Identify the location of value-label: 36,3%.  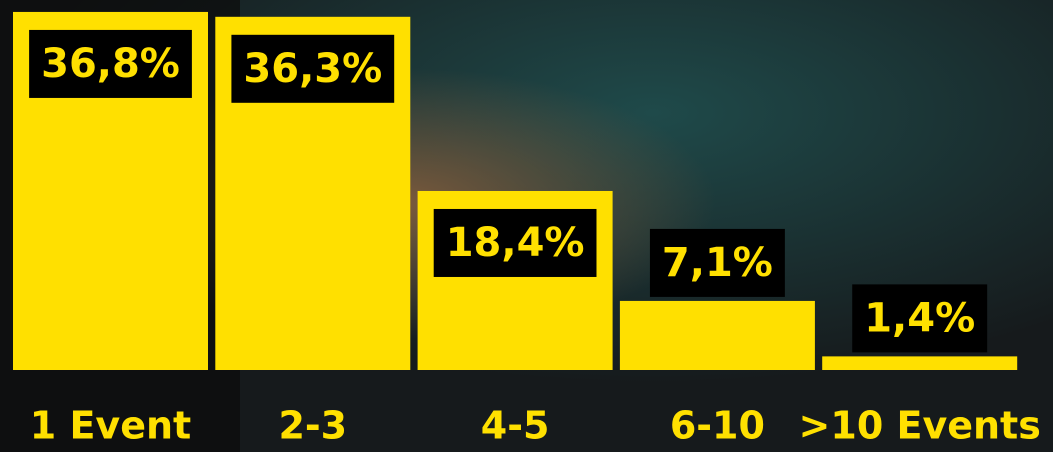
(312, 69).